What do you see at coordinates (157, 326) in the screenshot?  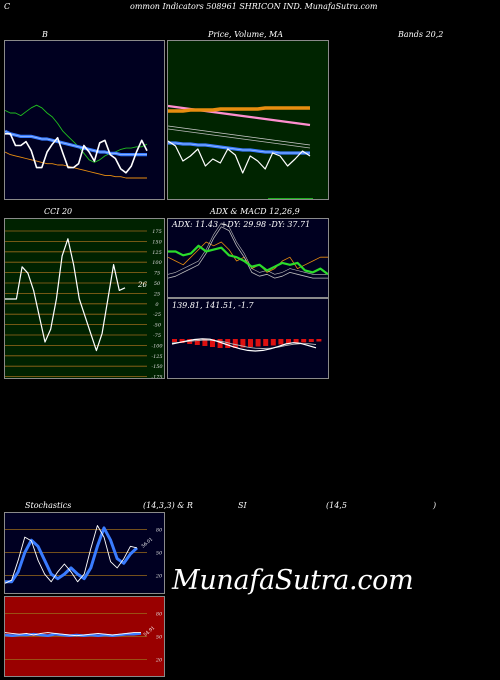 I see `cci-tick-label: -50` at bounding box center [157, 326].